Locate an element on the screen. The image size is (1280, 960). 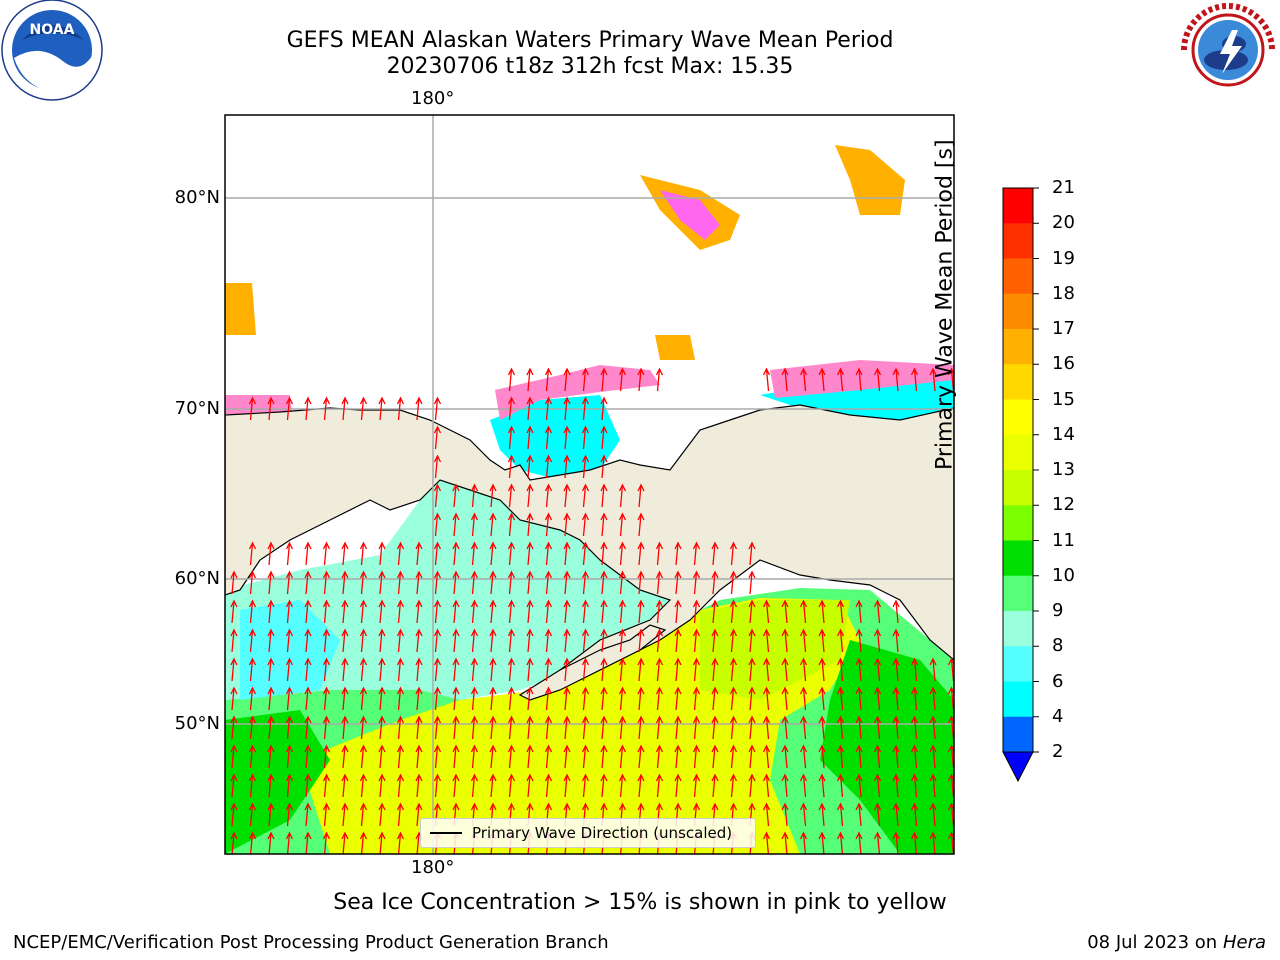
lon-label-bottom: 180° is located at coordinates (433, 867).